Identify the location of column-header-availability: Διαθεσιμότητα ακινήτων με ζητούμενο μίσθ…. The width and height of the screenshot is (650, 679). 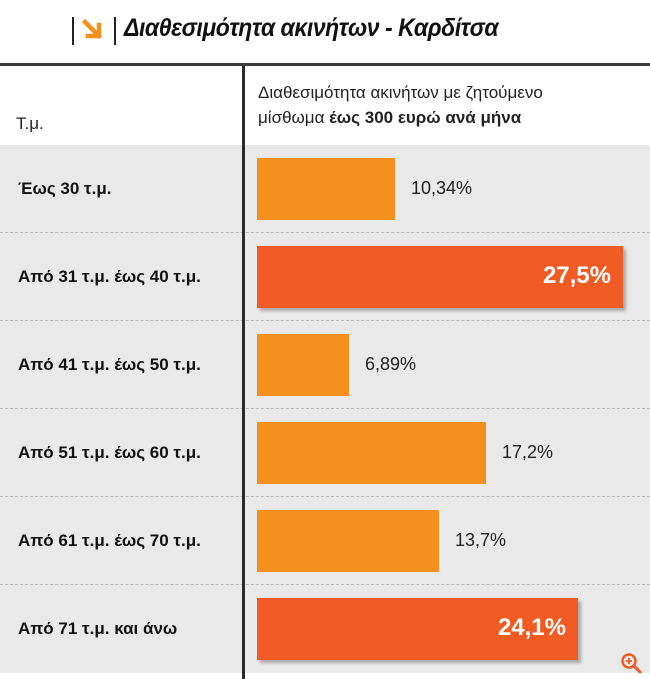
(400, 105).